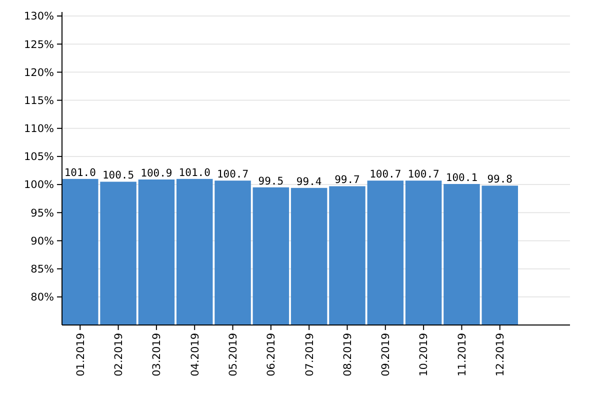  Describe the element at coordinates (118, 176) in the screenshot. I see `data-label: 100.5` at that location.